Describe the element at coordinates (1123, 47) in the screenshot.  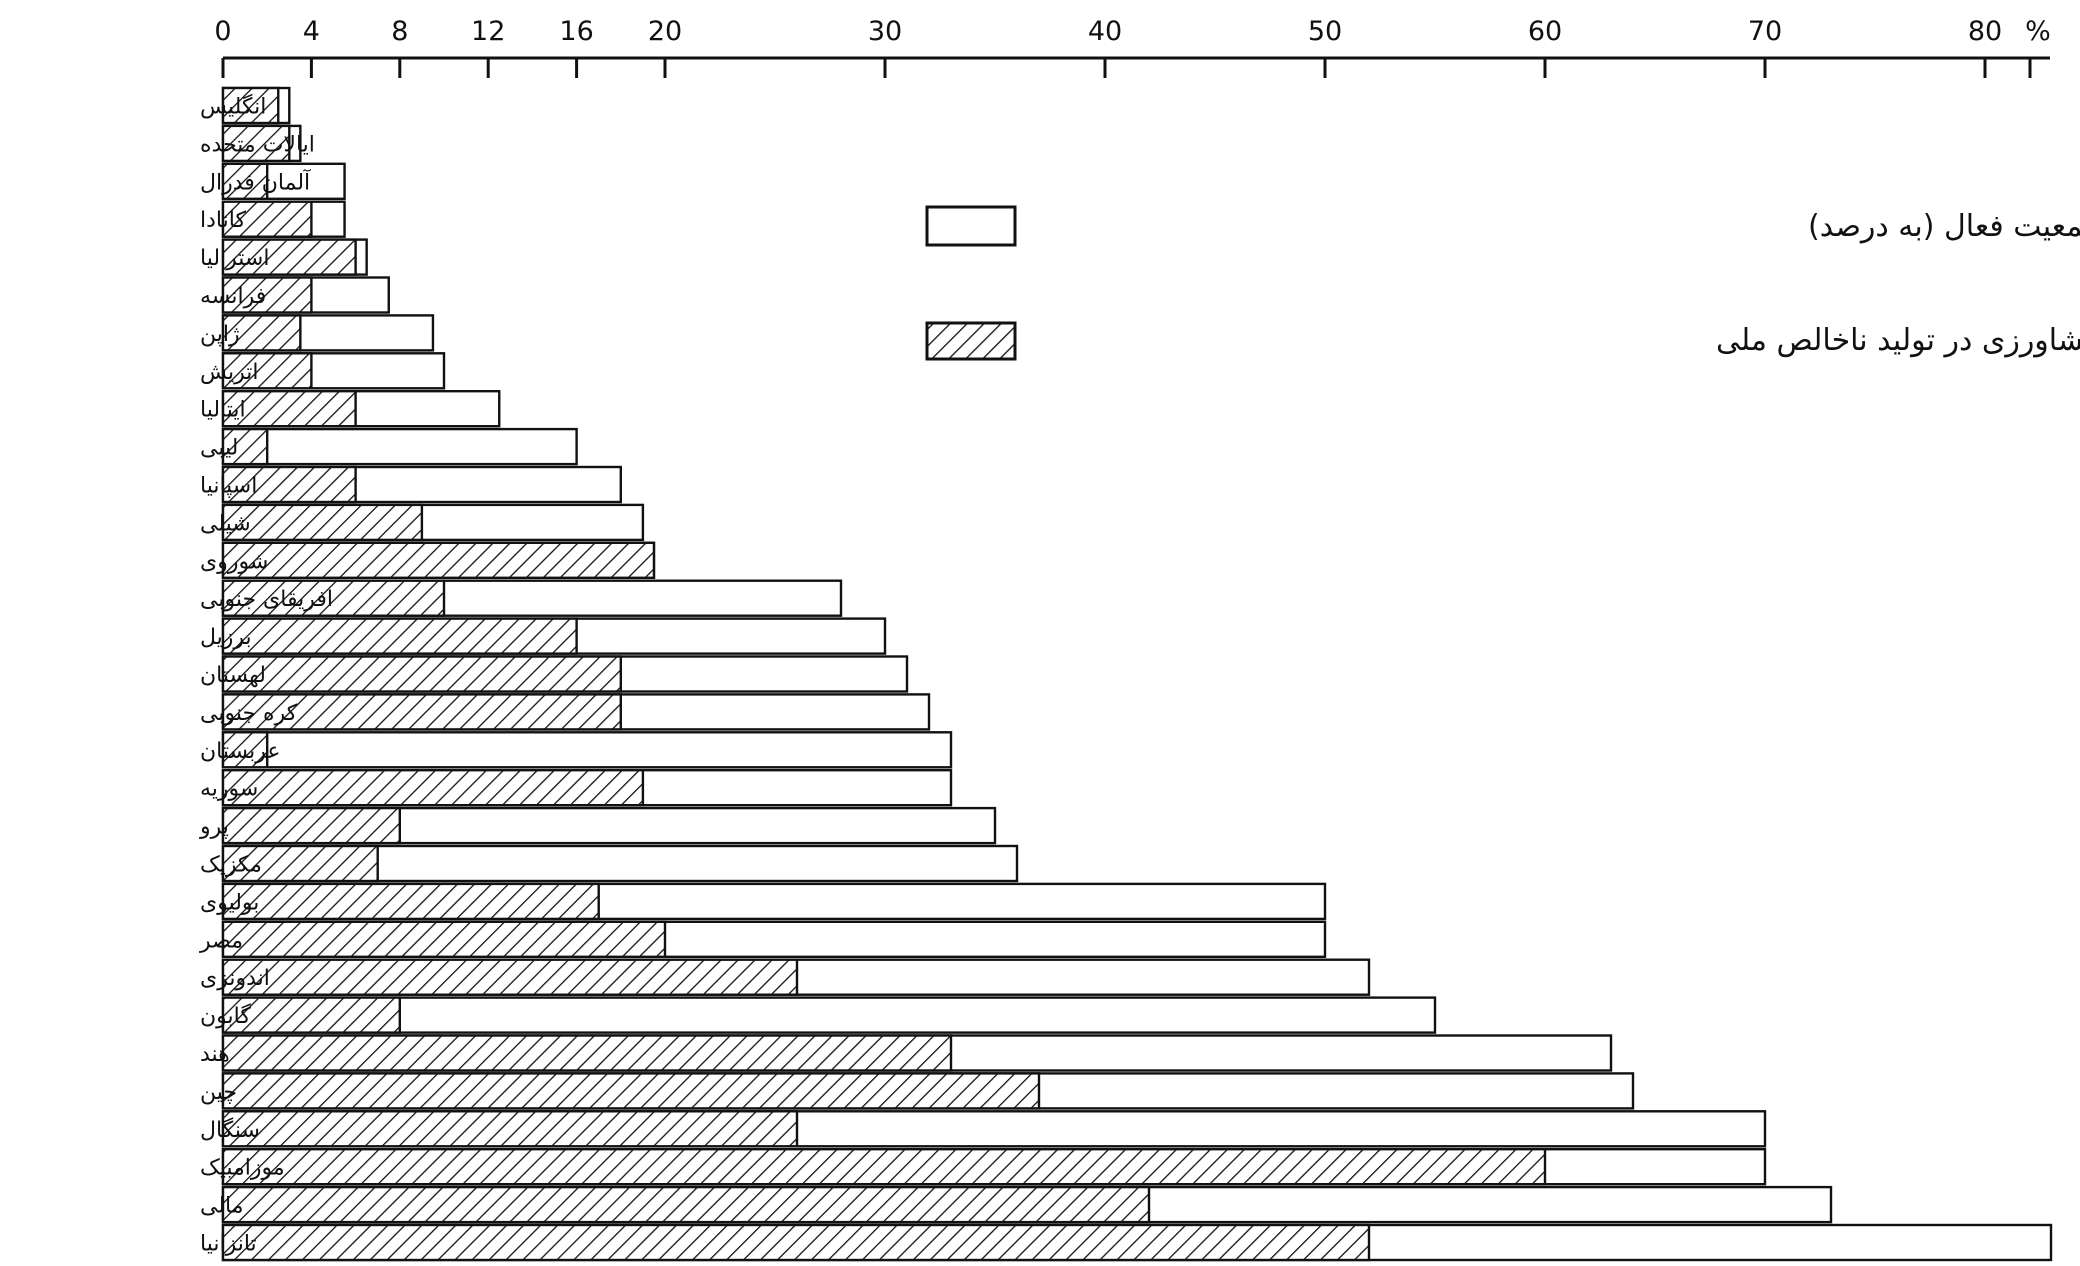
I see `x-ticks: 0 4 8 12 16 20 30 40 50 60 70 80` at that location.